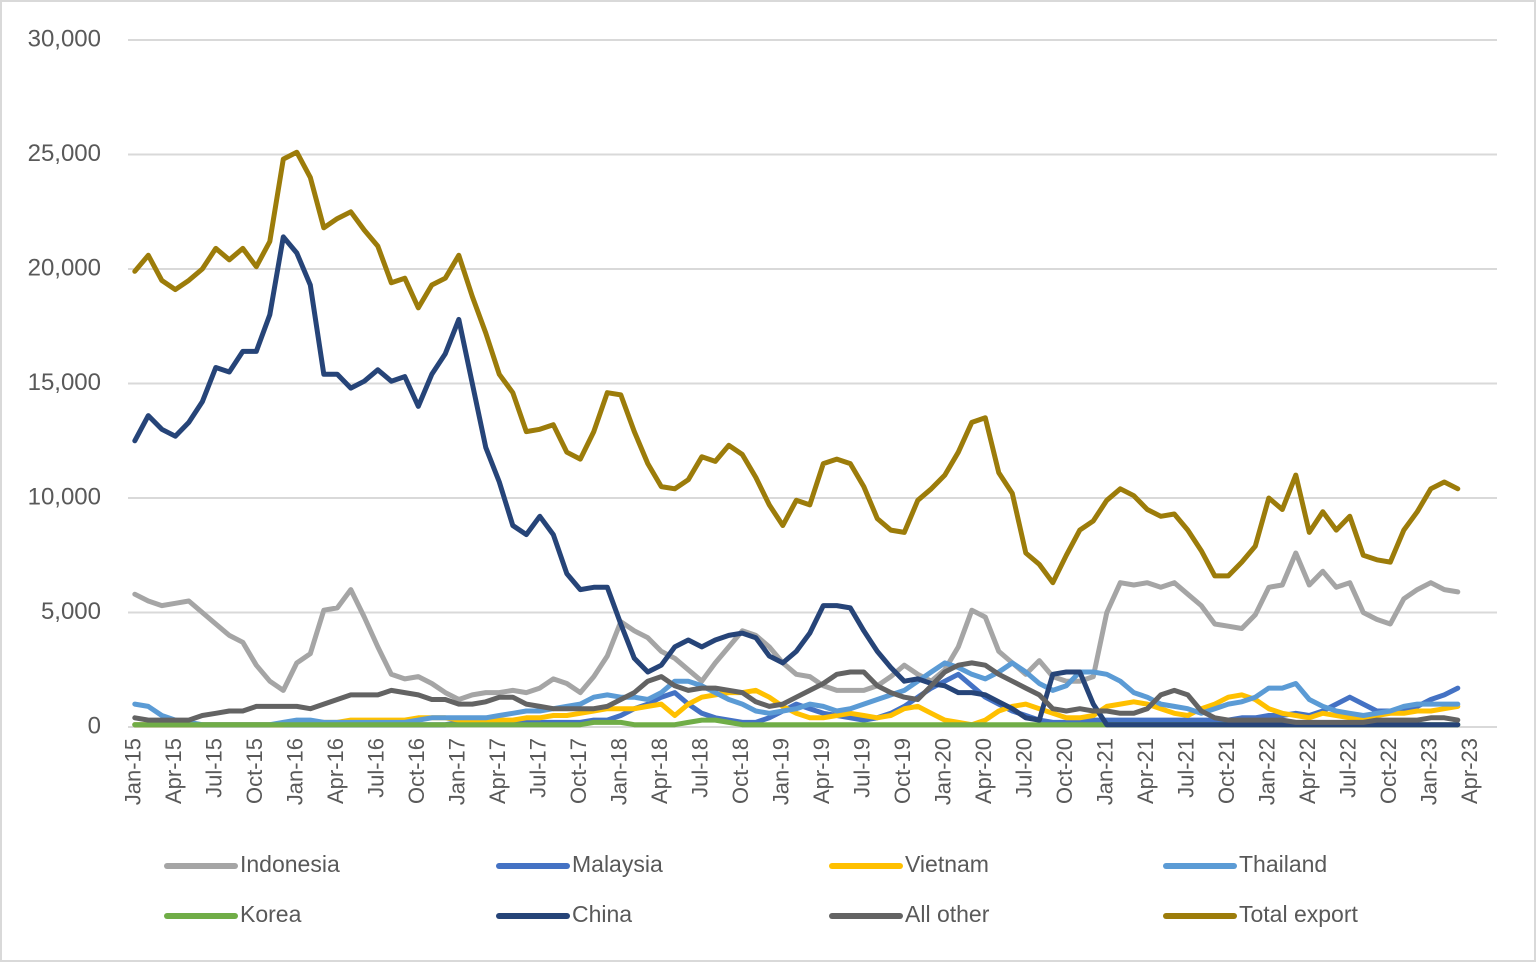  I want to click on x-tick-label: Apr-15, so click(173, 771).